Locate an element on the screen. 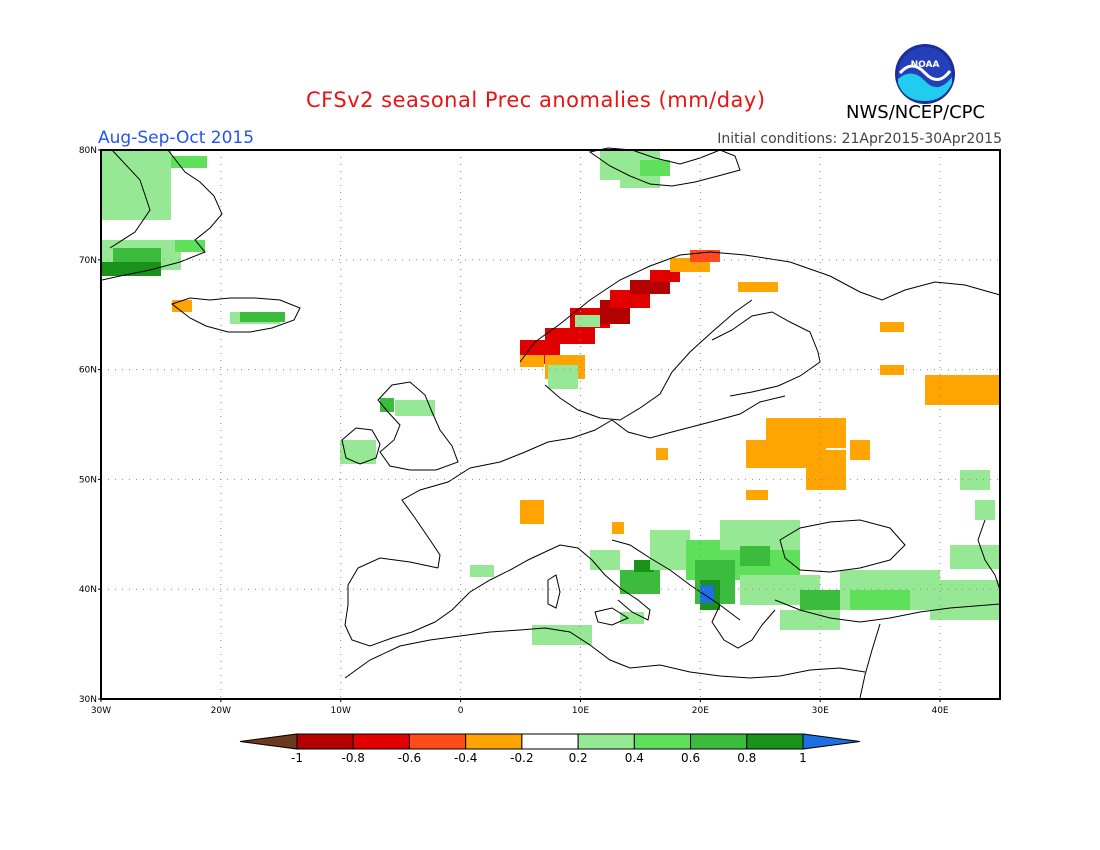 The width and height of the screenshot is (1100, 850). caspian-coast is located at coordinates (989, 555).